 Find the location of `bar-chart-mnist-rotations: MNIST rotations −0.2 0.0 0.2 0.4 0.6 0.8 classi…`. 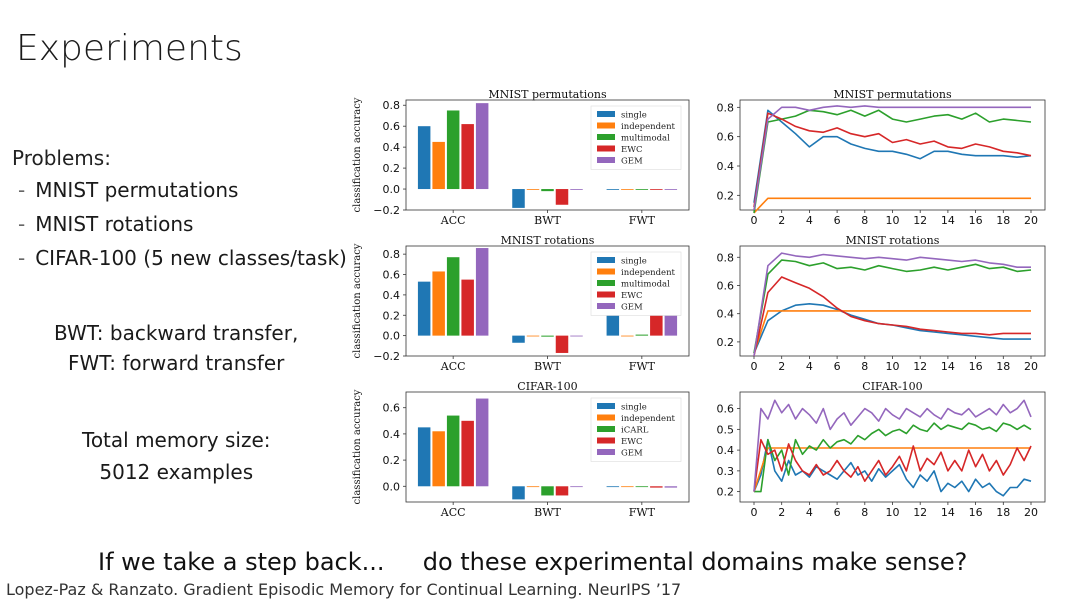

bar-chart-mnist-rotations: MNIST rotations −0.2 0.0 0.2 0.4 0.6 0.8 classi… is located at coordinates (521, 303).